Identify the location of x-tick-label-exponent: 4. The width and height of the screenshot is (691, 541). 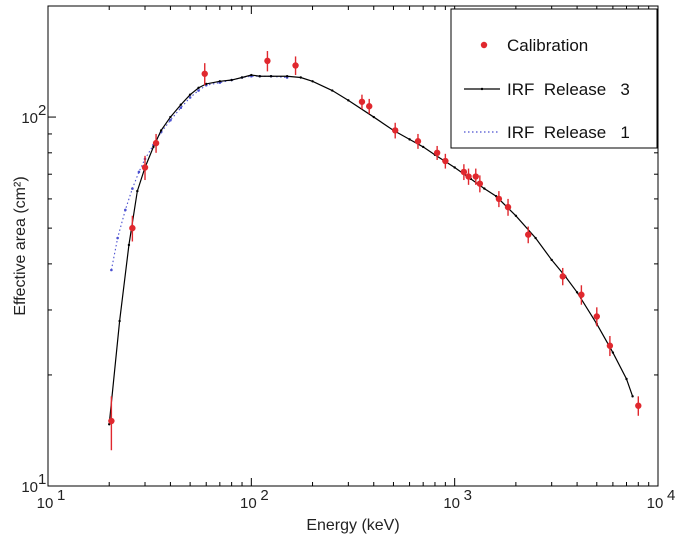
(671, 495).